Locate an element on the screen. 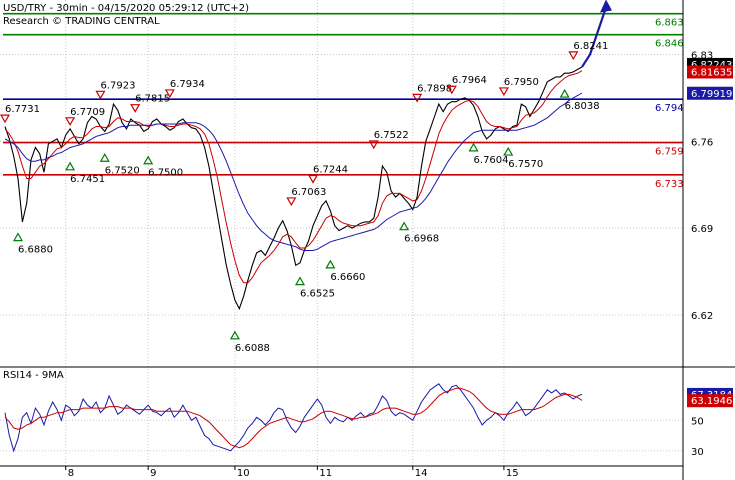  pivot-low-label: 6.7570 is located at coordinates (525, 164).